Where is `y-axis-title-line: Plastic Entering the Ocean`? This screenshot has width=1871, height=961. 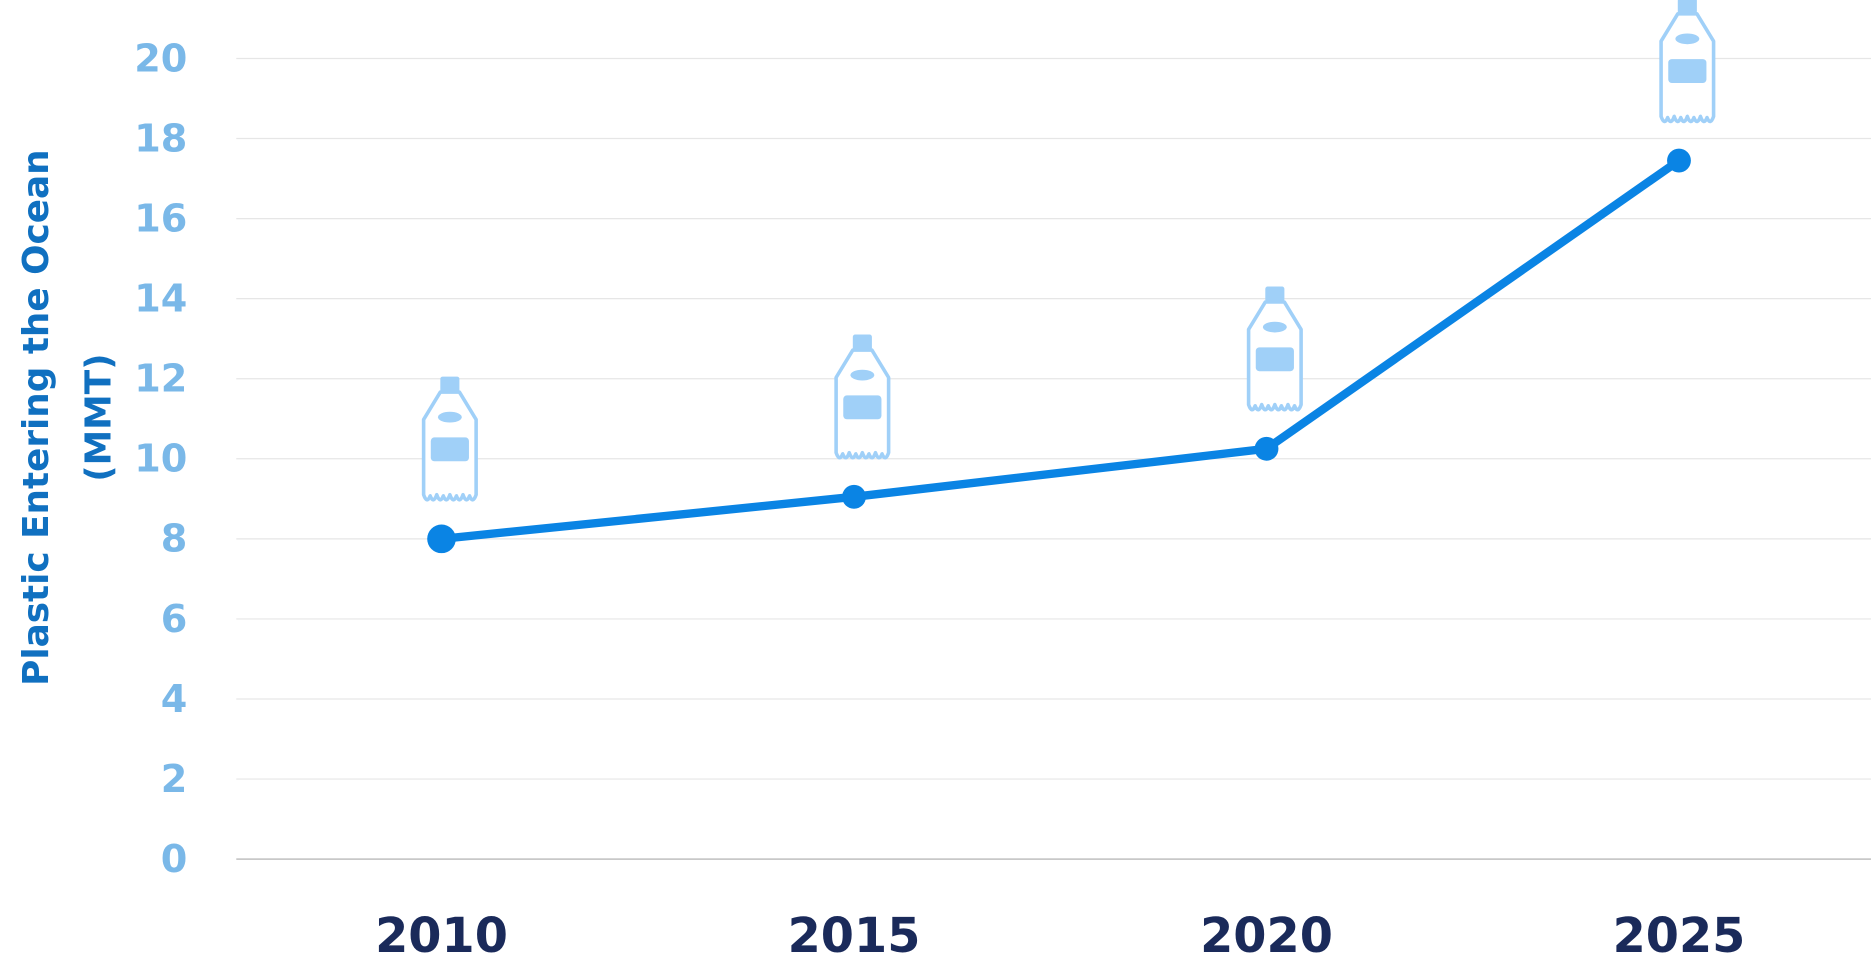
y-axis-title-line: Plastic Entering the Ocean is located at coordinates (36, 417).